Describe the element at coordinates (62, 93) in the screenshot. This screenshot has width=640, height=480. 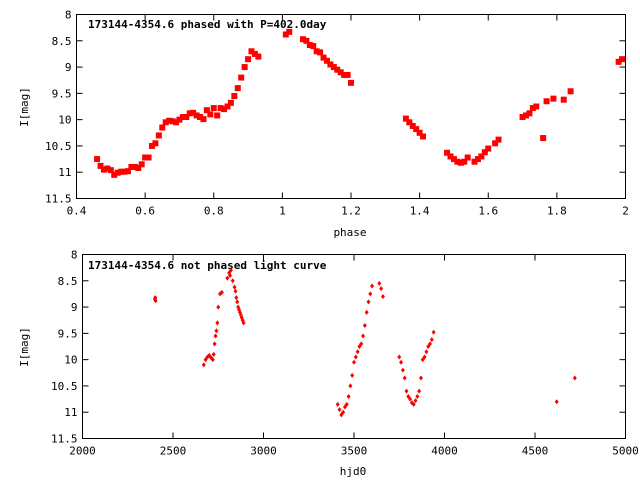
I see `y-tick-label: 9.5` at that location.